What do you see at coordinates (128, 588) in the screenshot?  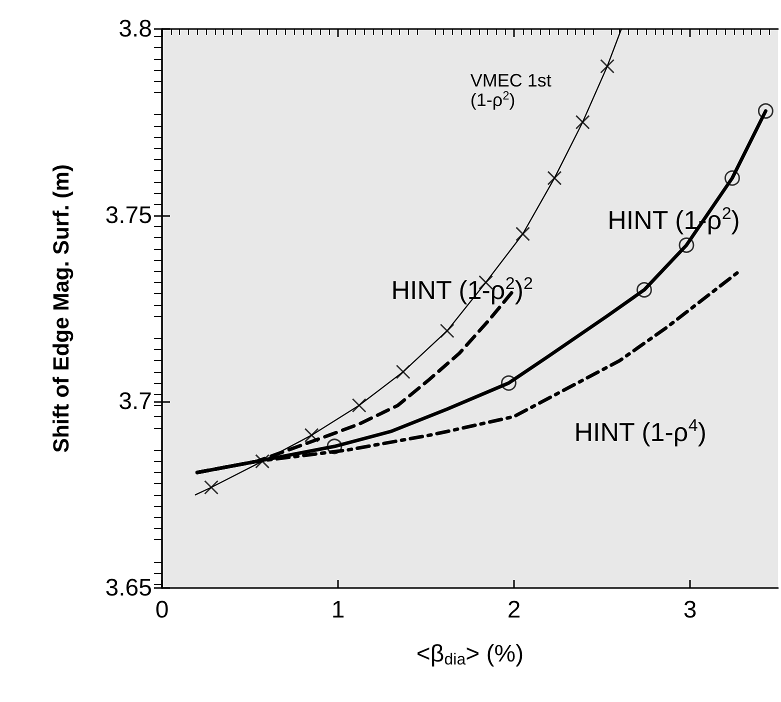 I see `y-tick-label: 3.65` at bounding box center [128, 588].